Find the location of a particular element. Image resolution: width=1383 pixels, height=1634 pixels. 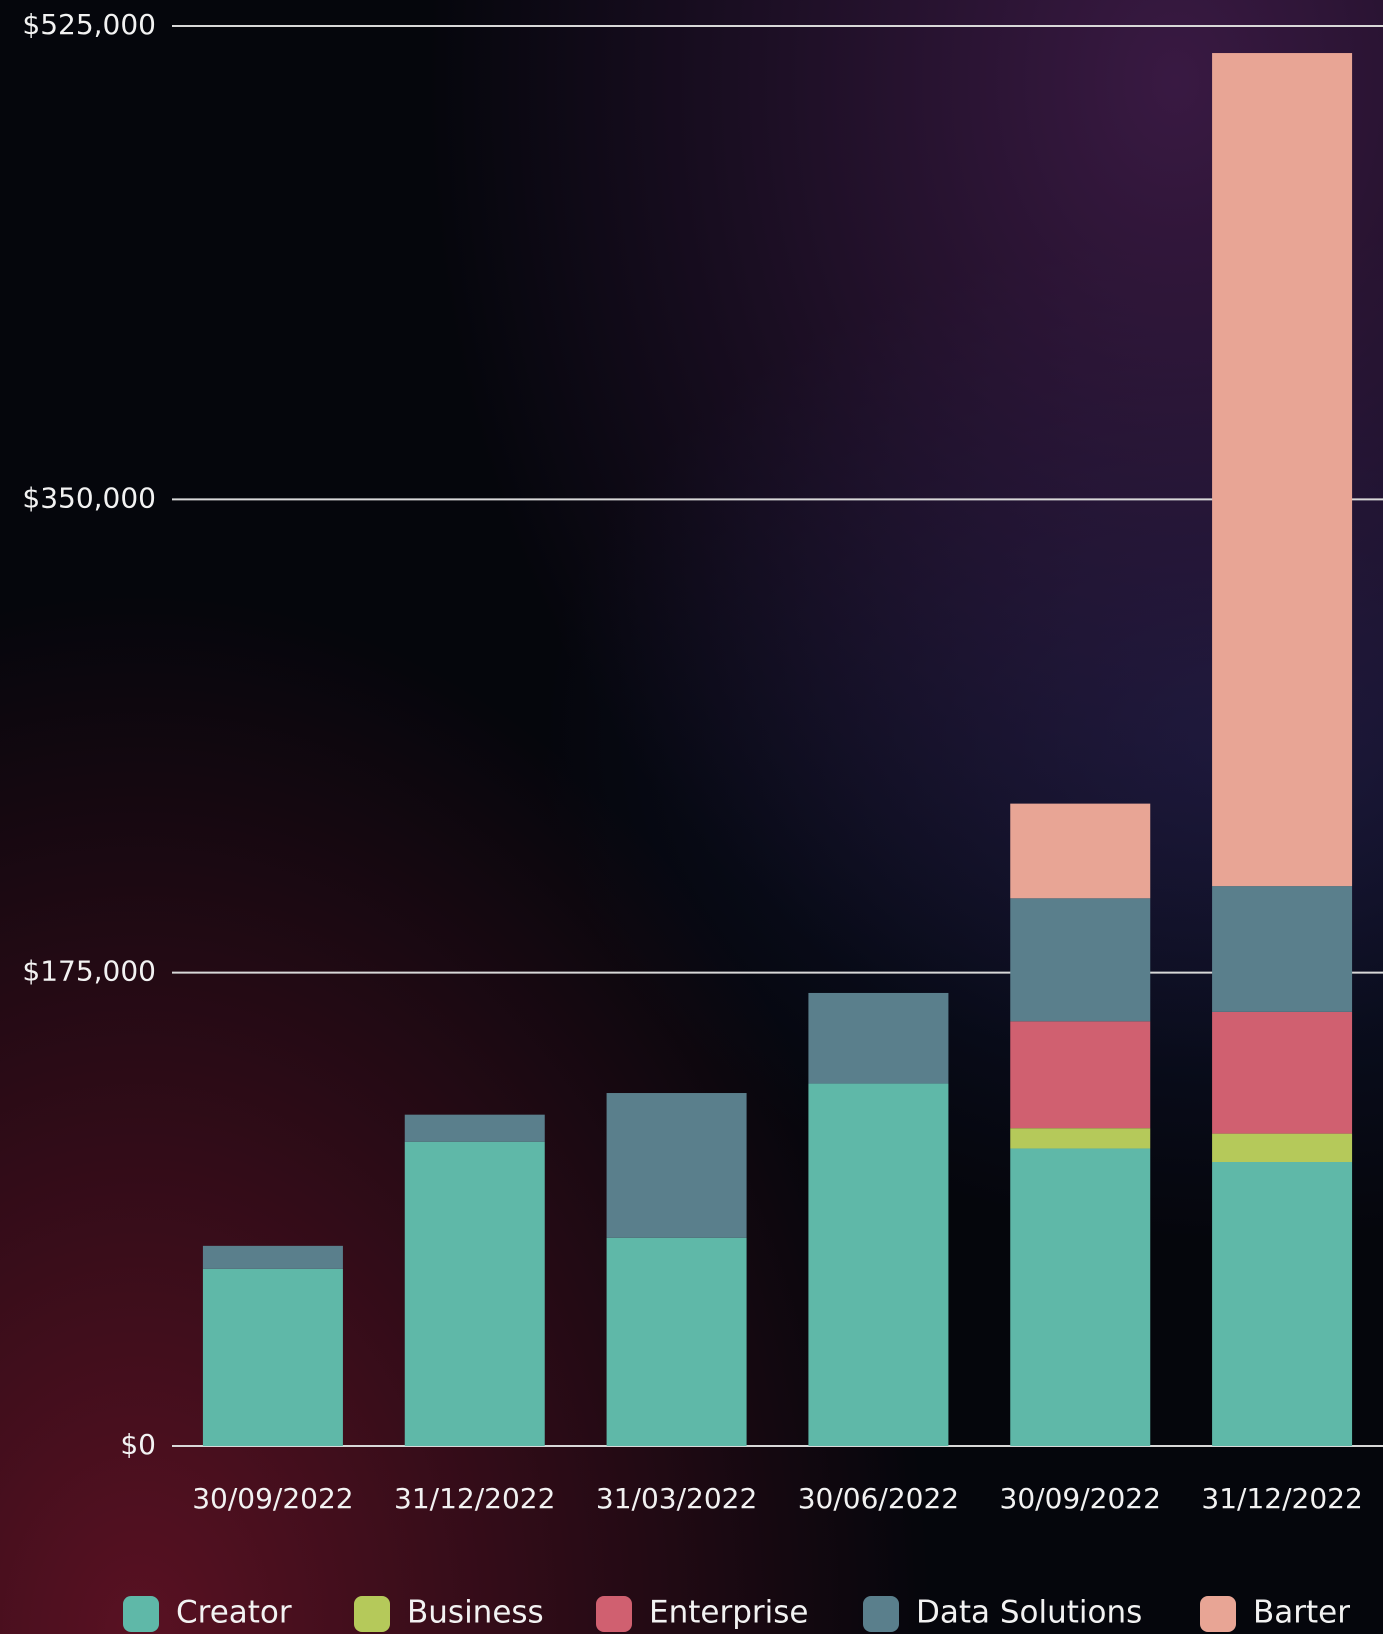

y-tick-label: $350,000 is located at coordinates (89, 497).